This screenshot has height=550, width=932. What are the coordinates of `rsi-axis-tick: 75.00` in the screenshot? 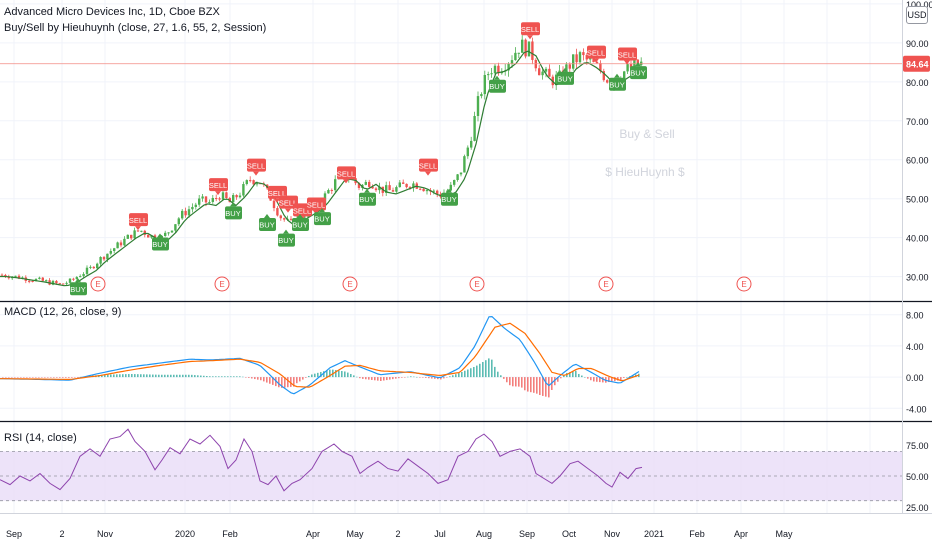 It's located at (917, 446).